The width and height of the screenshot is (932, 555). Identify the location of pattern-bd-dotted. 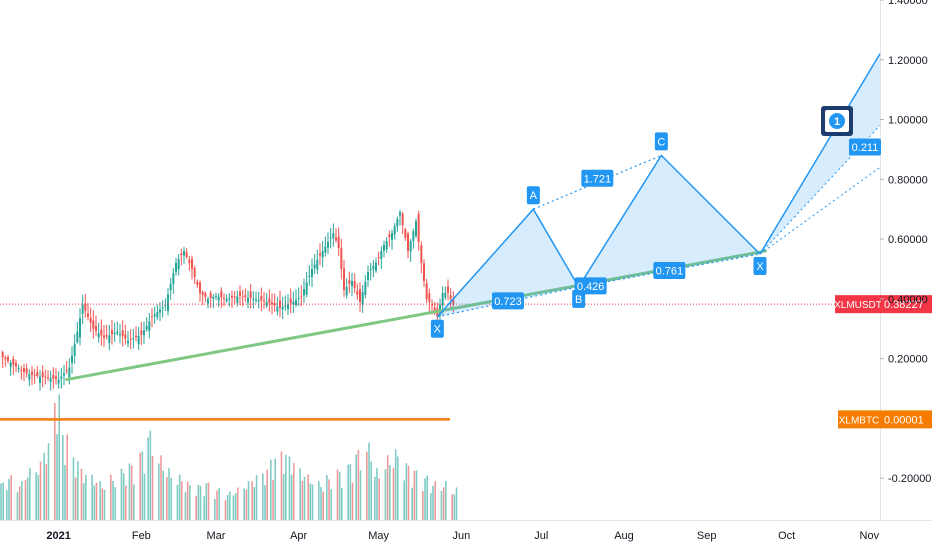
(669, 270).